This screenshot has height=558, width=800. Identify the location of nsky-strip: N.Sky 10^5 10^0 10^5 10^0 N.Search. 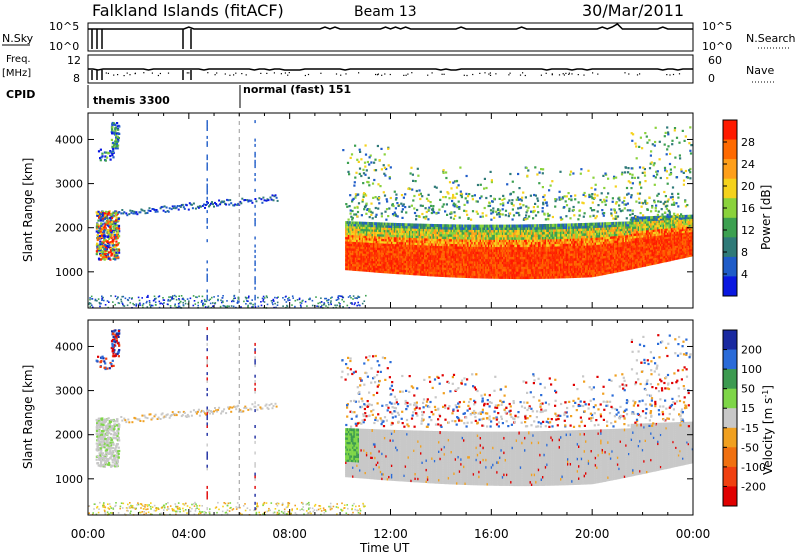
(399, 36).